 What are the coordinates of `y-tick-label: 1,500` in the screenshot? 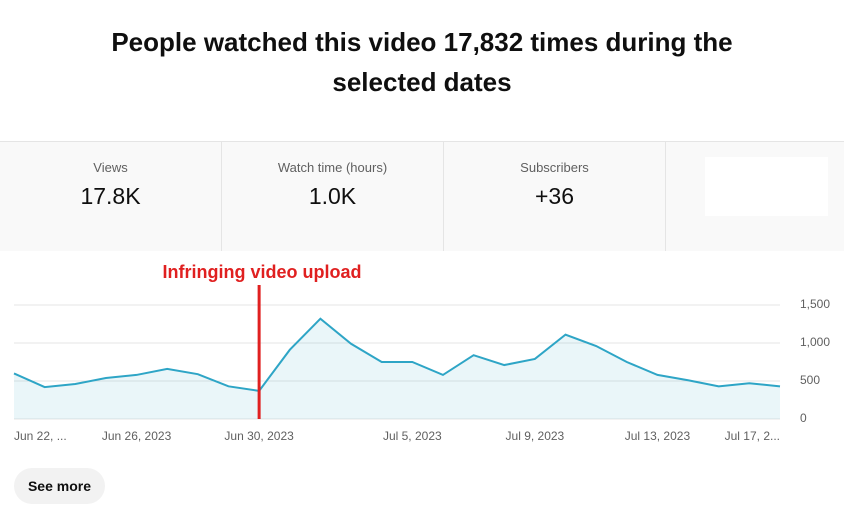 It's located at (815, 304).